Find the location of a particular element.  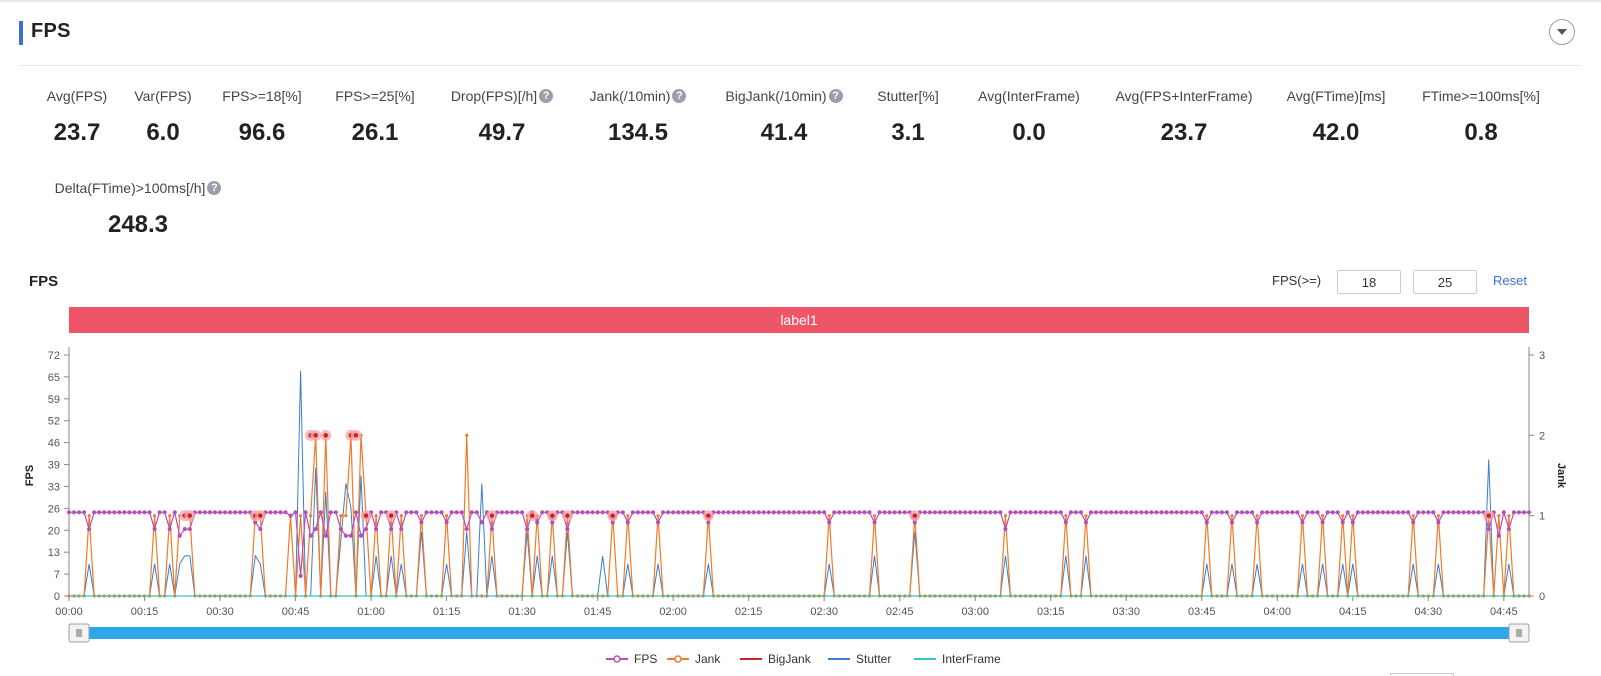

y-tick-label: 13 is located at coordinates (54, 553).